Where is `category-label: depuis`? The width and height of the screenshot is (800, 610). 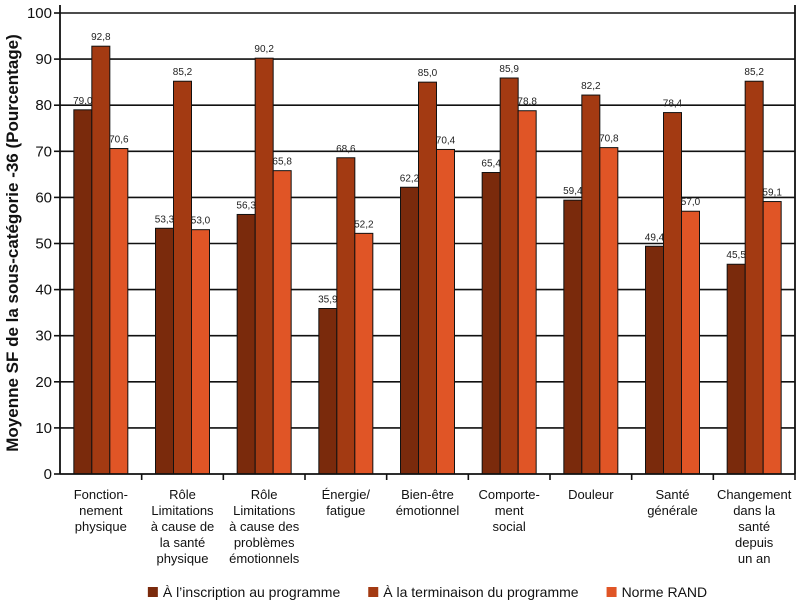 category-label: depuis is located at coordinates (754, 542).